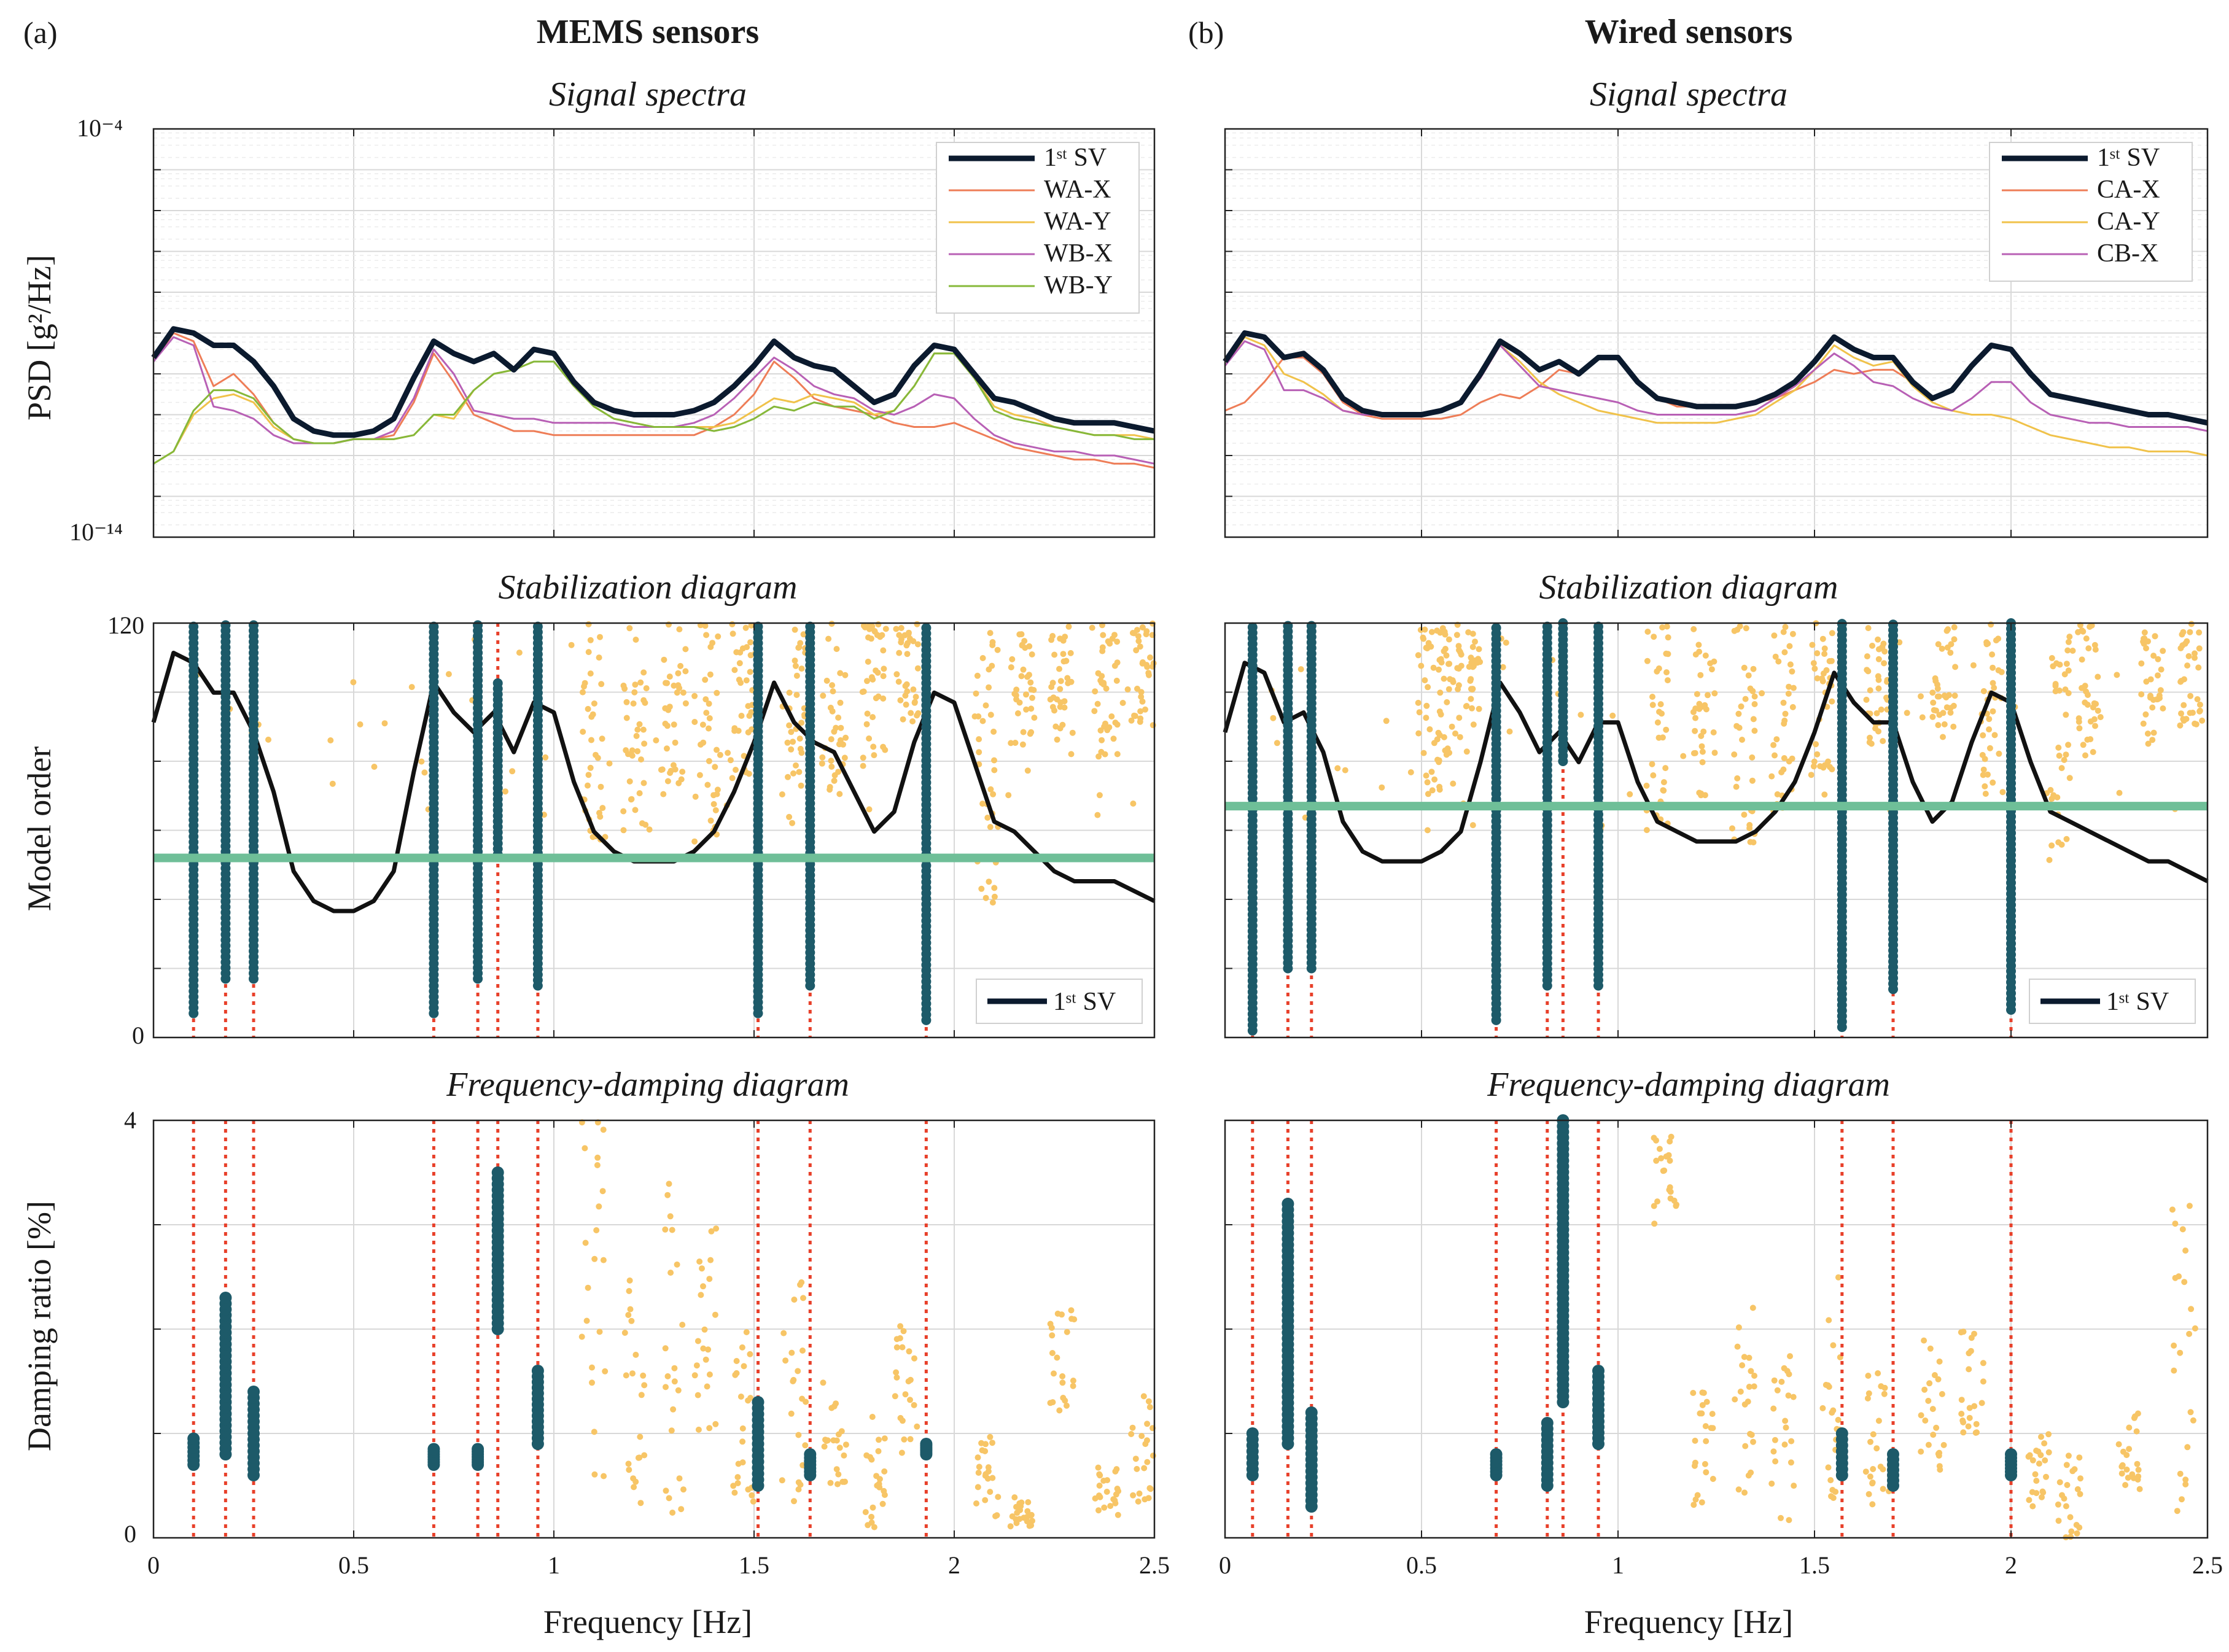 Image resolution: width=2229 pixels, height=1652 pixels. I want to click on stab-tick-top: 120, so click(125, 625).